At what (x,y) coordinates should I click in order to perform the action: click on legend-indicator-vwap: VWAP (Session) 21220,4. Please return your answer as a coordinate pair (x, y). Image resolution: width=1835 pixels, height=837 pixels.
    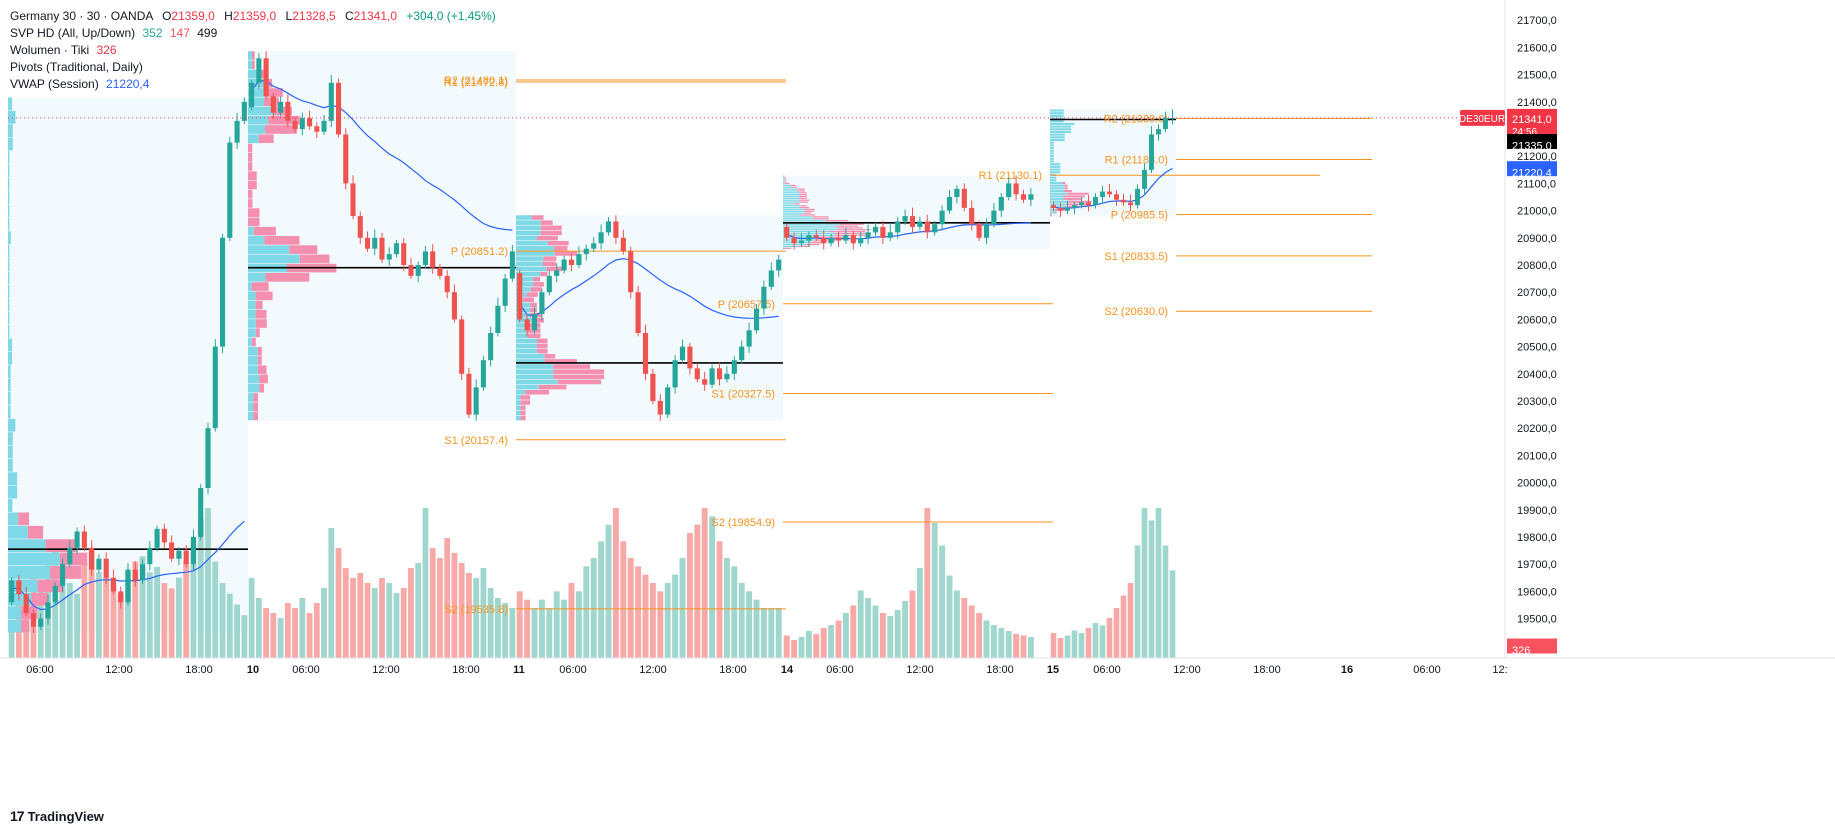
    Looking at the image, I should click on (253, 84).